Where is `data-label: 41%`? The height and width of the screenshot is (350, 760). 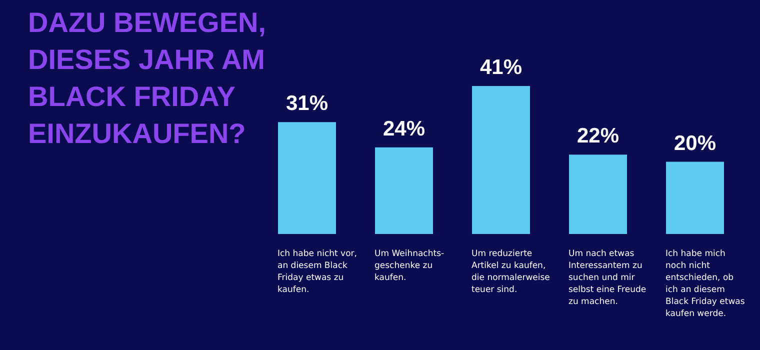 data-label: 41% is located at coordinates (501, 67).